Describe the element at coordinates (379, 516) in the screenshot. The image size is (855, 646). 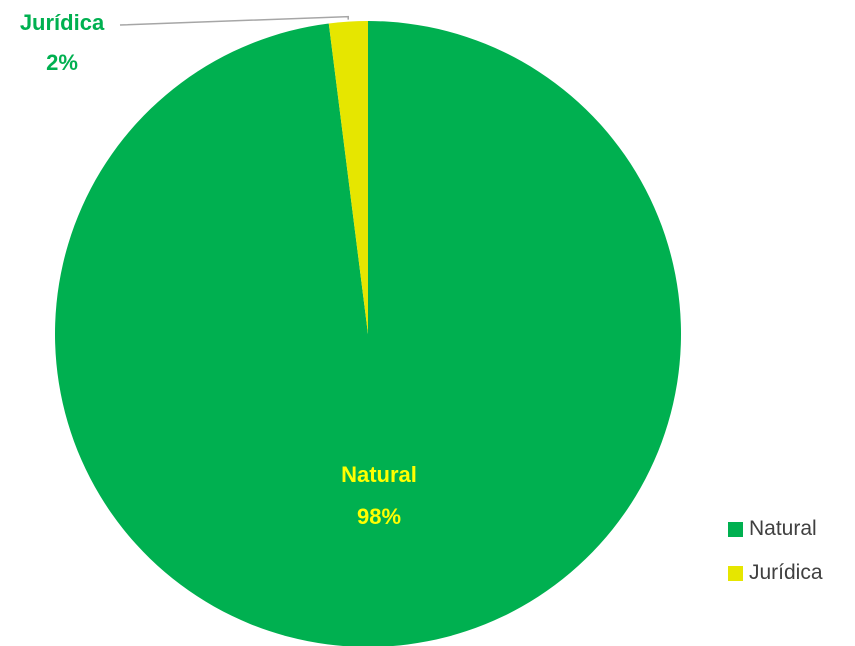
I see `data-label-natural-value: 98%` at that location.